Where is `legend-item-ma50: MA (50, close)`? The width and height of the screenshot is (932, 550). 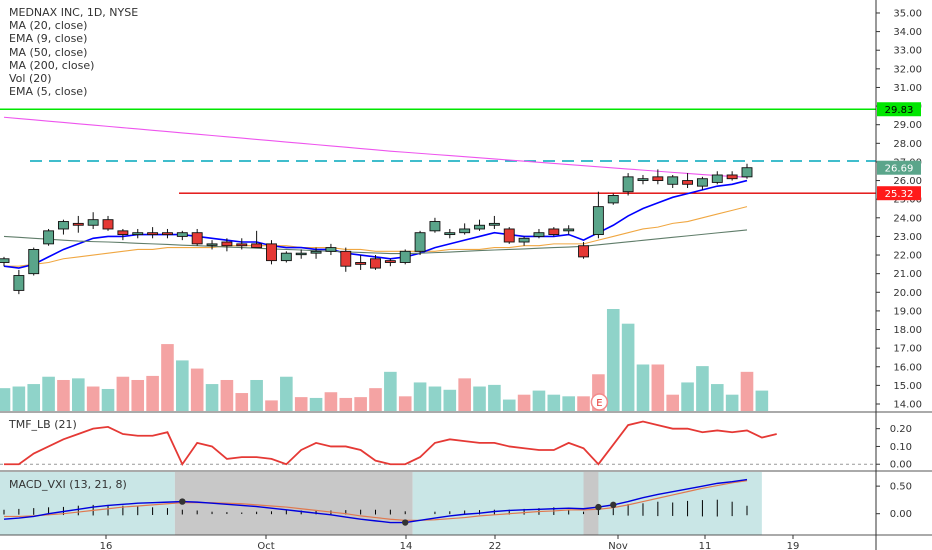 legend-item-ma50: MA (50, close) is located at coordinates (48, 52).